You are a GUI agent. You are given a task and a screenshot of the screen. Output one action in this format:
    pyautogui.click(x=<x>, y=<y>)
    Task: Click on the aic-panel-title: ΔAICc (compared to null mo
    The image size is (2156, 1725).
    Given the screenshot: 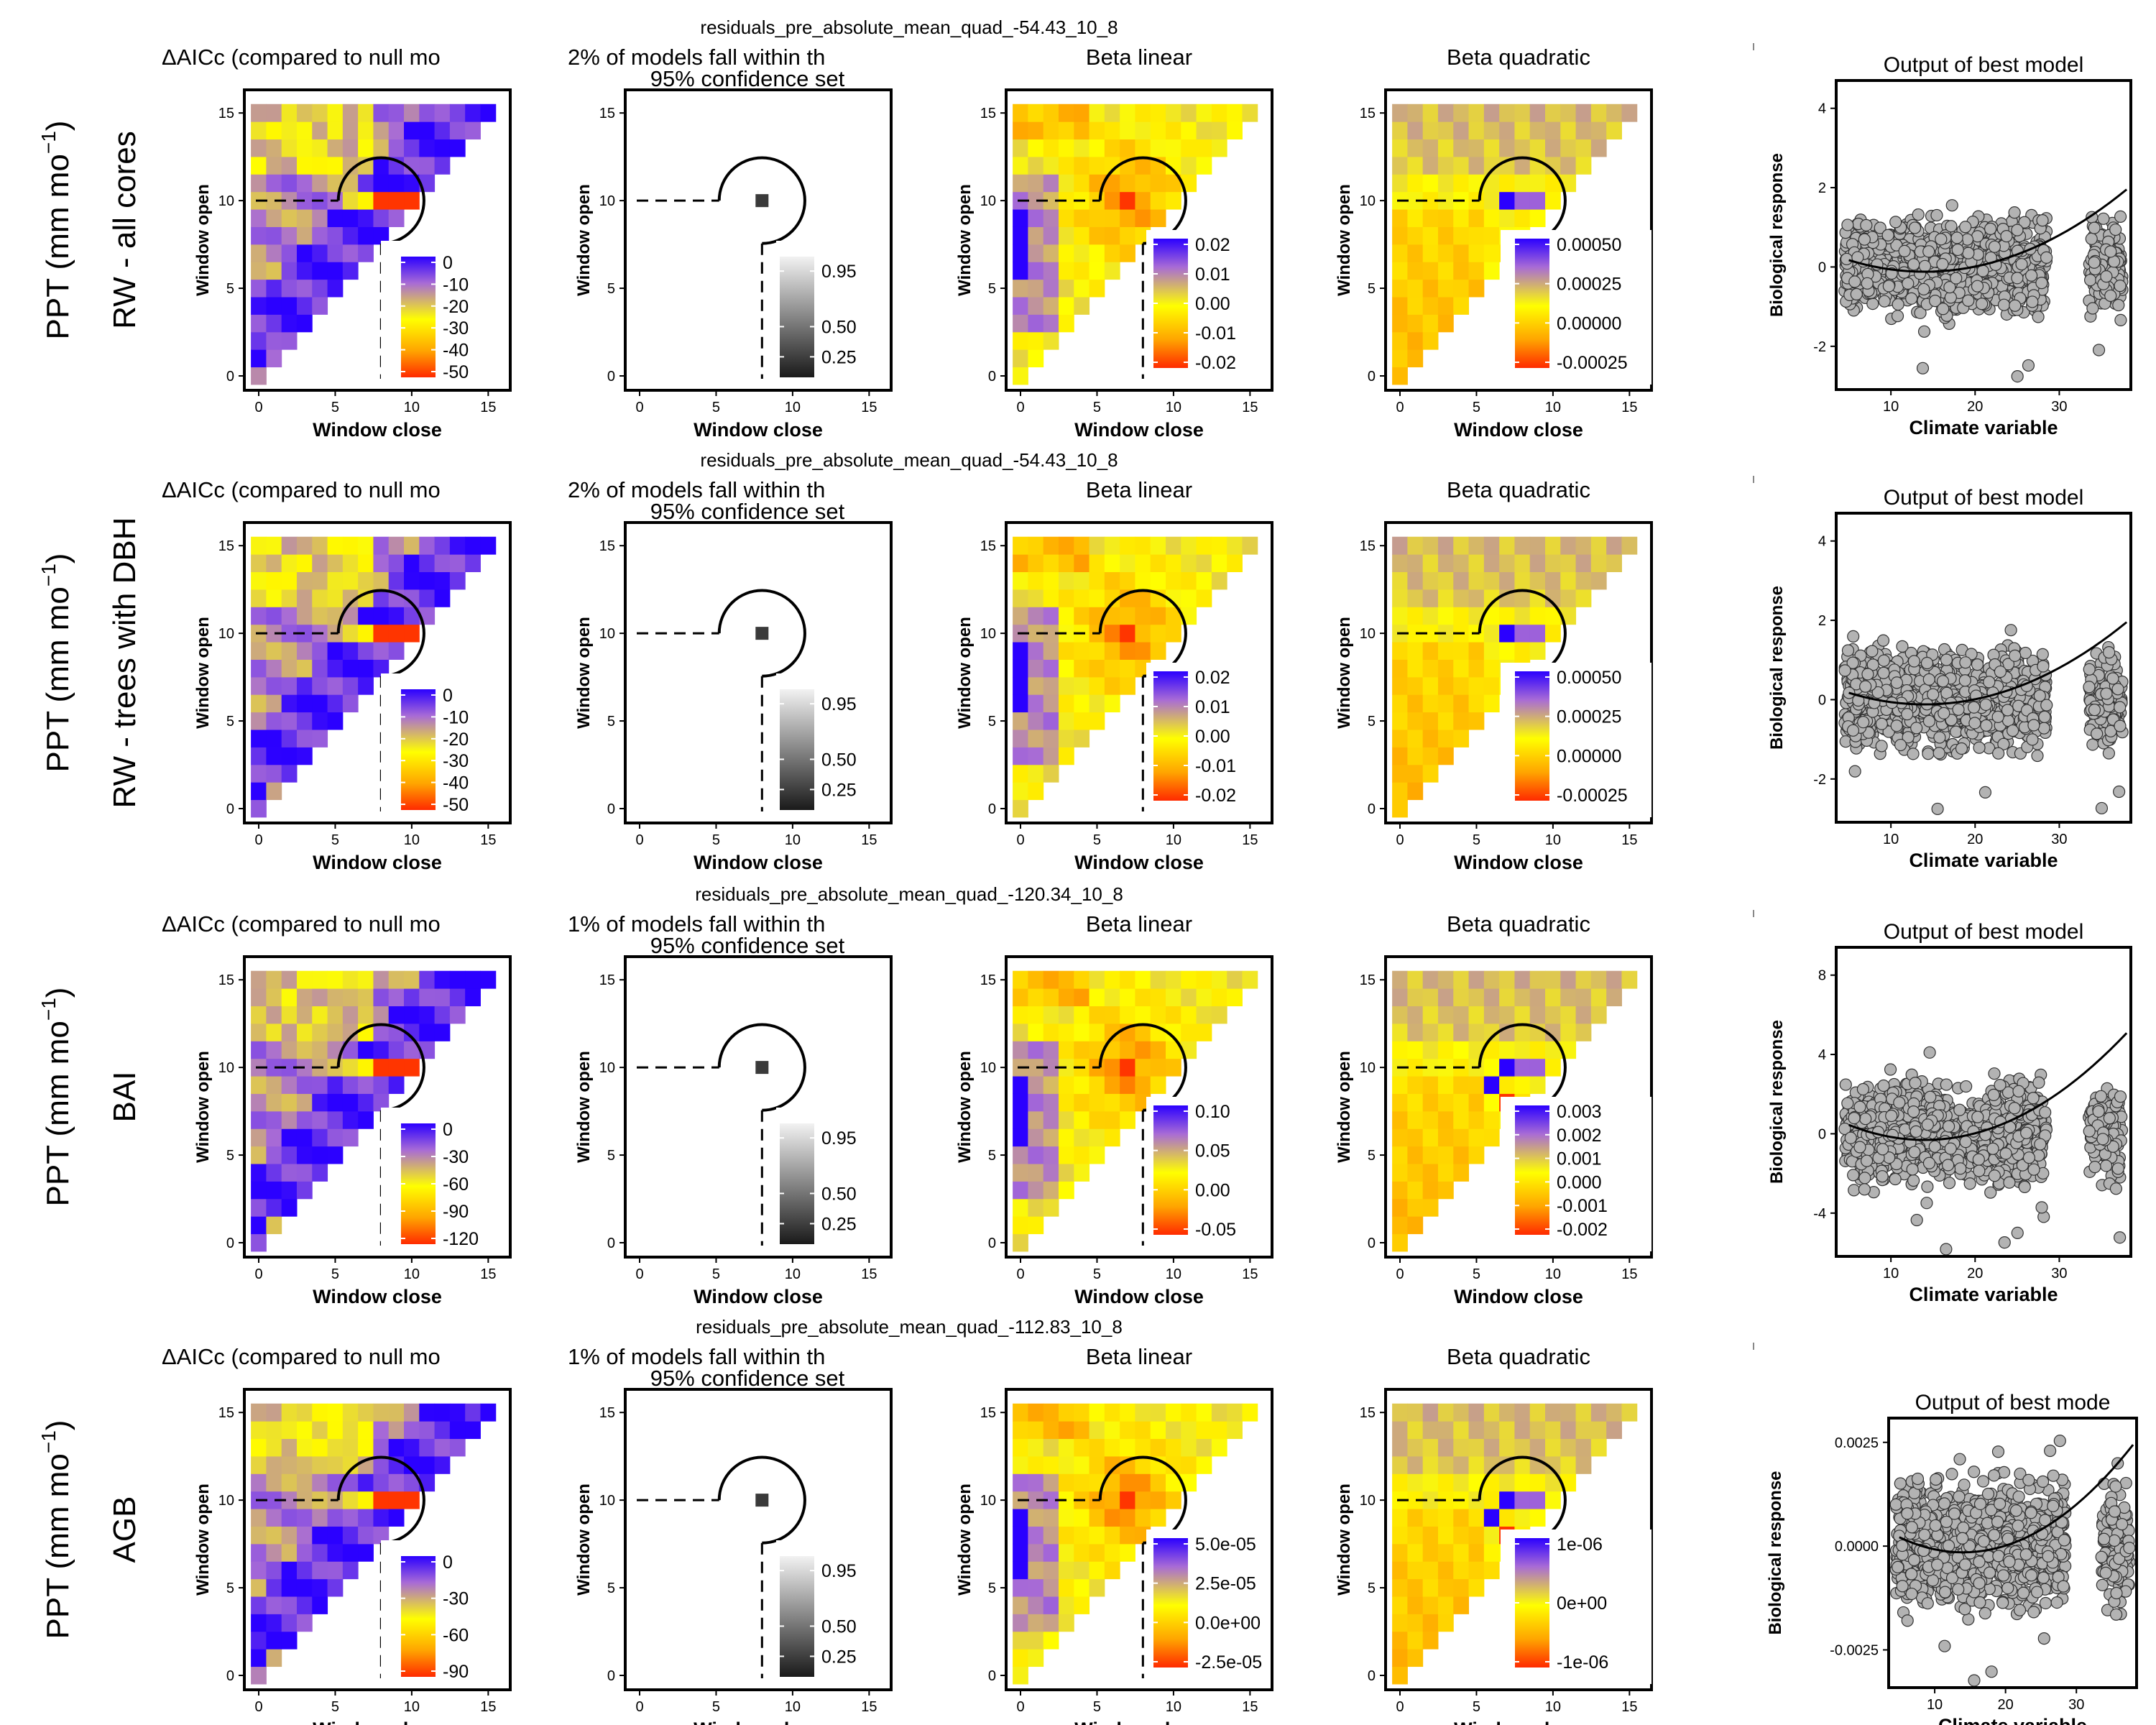 What is the action you would take?
    pyautogui.click(x=301, y=489)
    